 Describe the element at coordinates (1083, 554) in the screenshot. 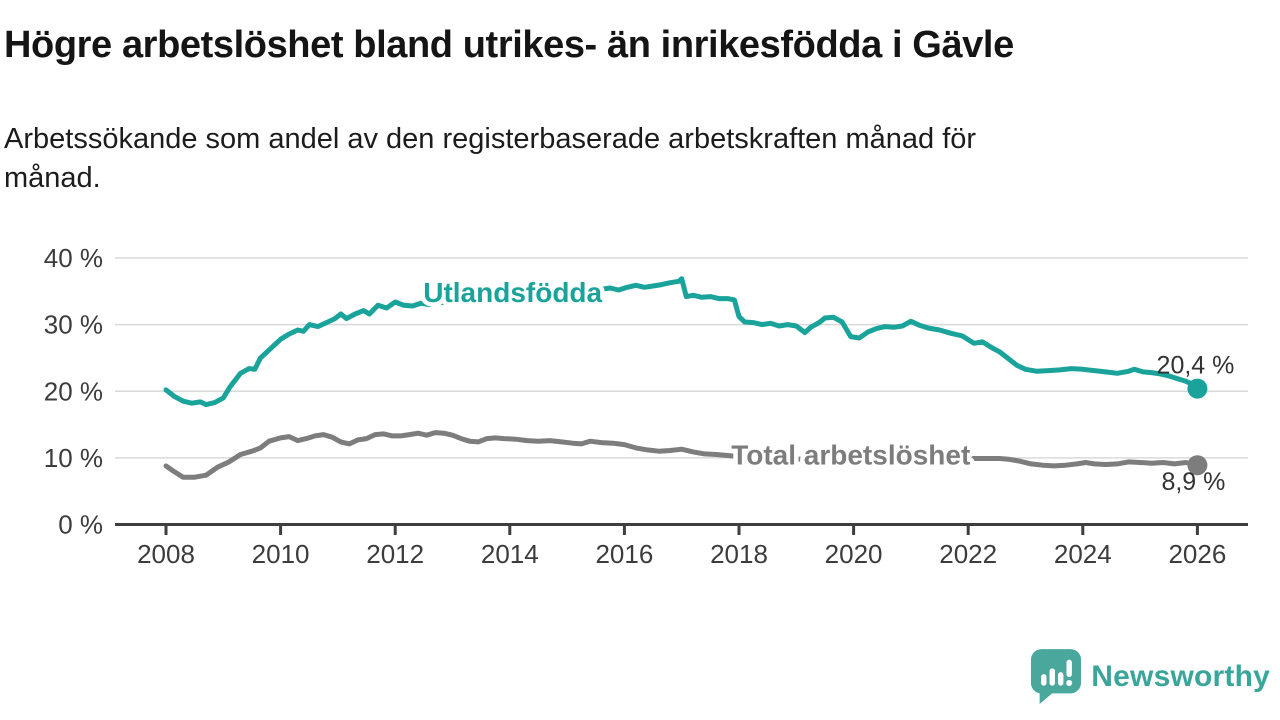

I see `x-axis-label: 2024` at that location.